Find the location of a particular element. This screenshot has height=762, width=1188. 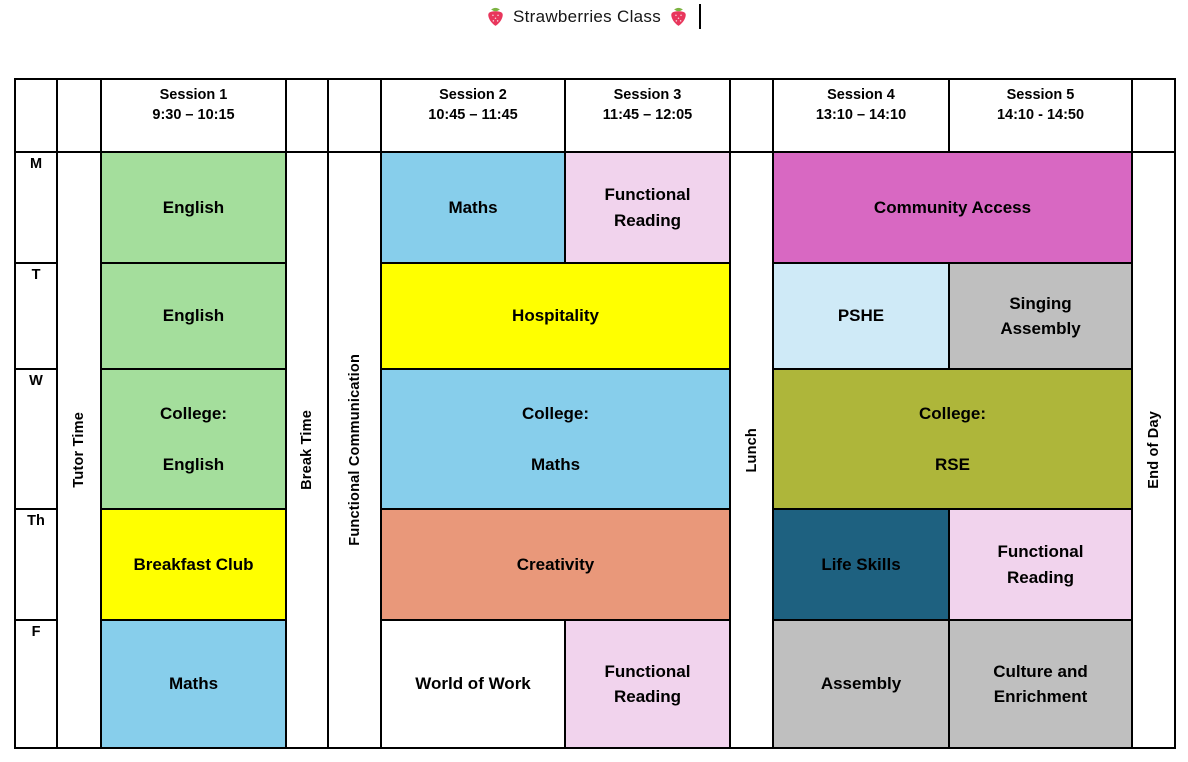

vertical-label-lunch: Lunch is located at coordinates (752, 451).